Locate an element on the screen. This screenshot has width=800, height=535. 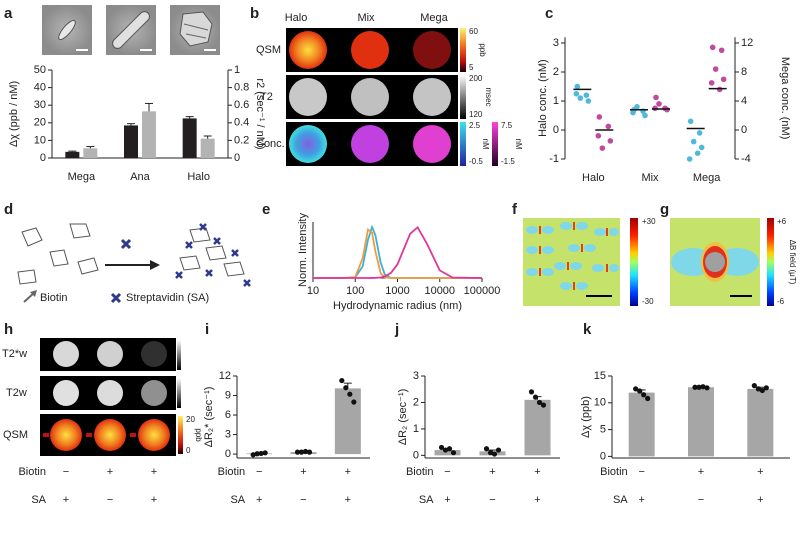
y-tick-label: 0.2 is located at coordinates (241, 140).